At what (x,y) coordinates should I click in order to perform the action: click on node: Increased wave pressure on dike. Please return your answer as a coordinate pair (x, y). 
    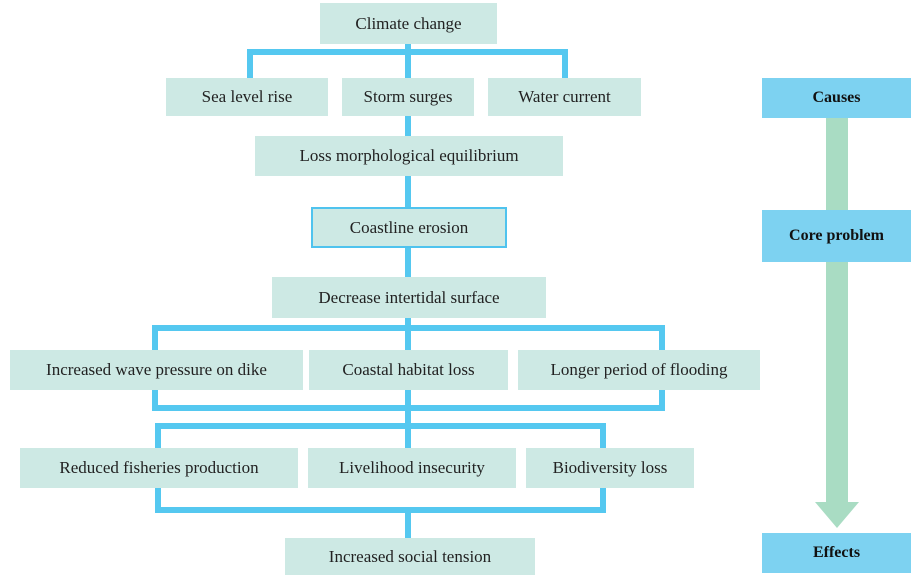
    Looking at the image, I should click on (156, 370).